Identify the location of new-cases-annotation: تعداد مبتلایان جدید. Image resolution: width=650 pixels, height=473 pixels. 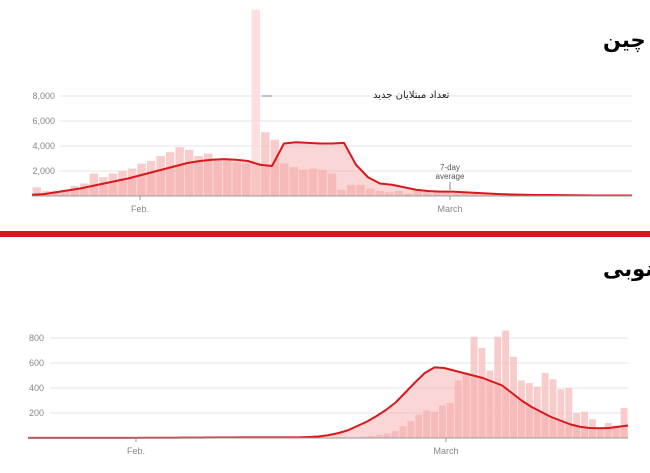
(411, 95).